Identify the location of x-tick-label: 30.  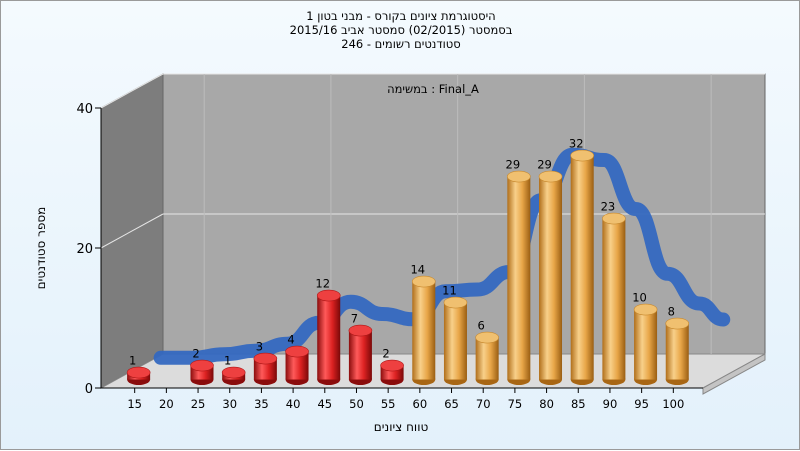
(229, 404).